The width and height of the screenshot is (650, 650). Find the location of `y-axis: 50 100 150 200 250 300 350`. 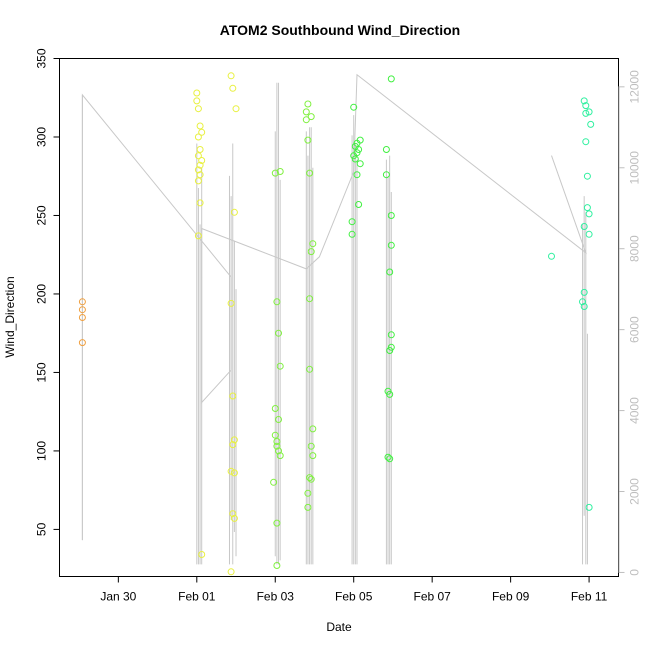

y-axis: 50 100 150 200 250 300 350 is located at coordinates (47, 292).